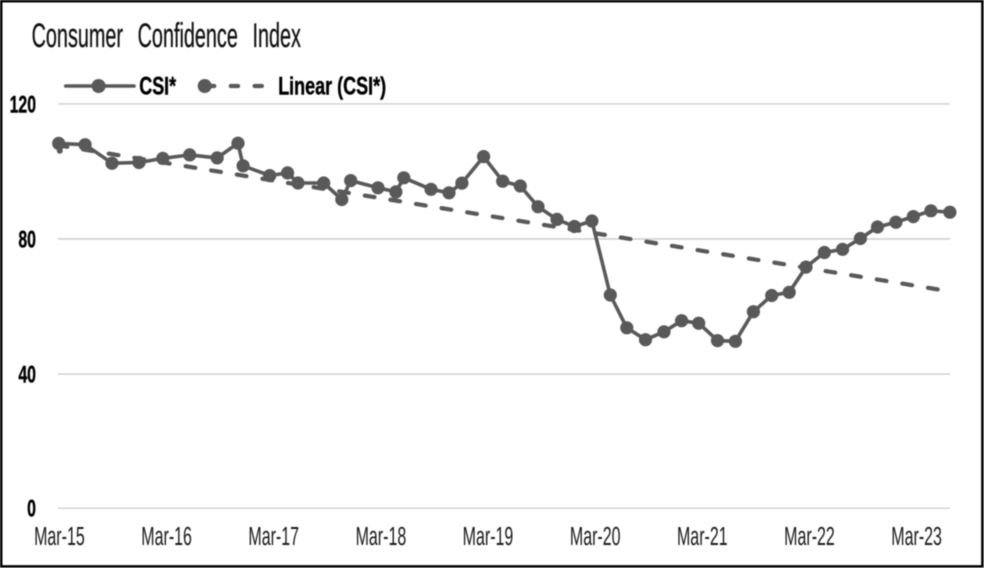  What do you see at coordinates (809, 536) in the screenshot?
I see `svg-text: Mar-22` at bounding box center [809, 536].